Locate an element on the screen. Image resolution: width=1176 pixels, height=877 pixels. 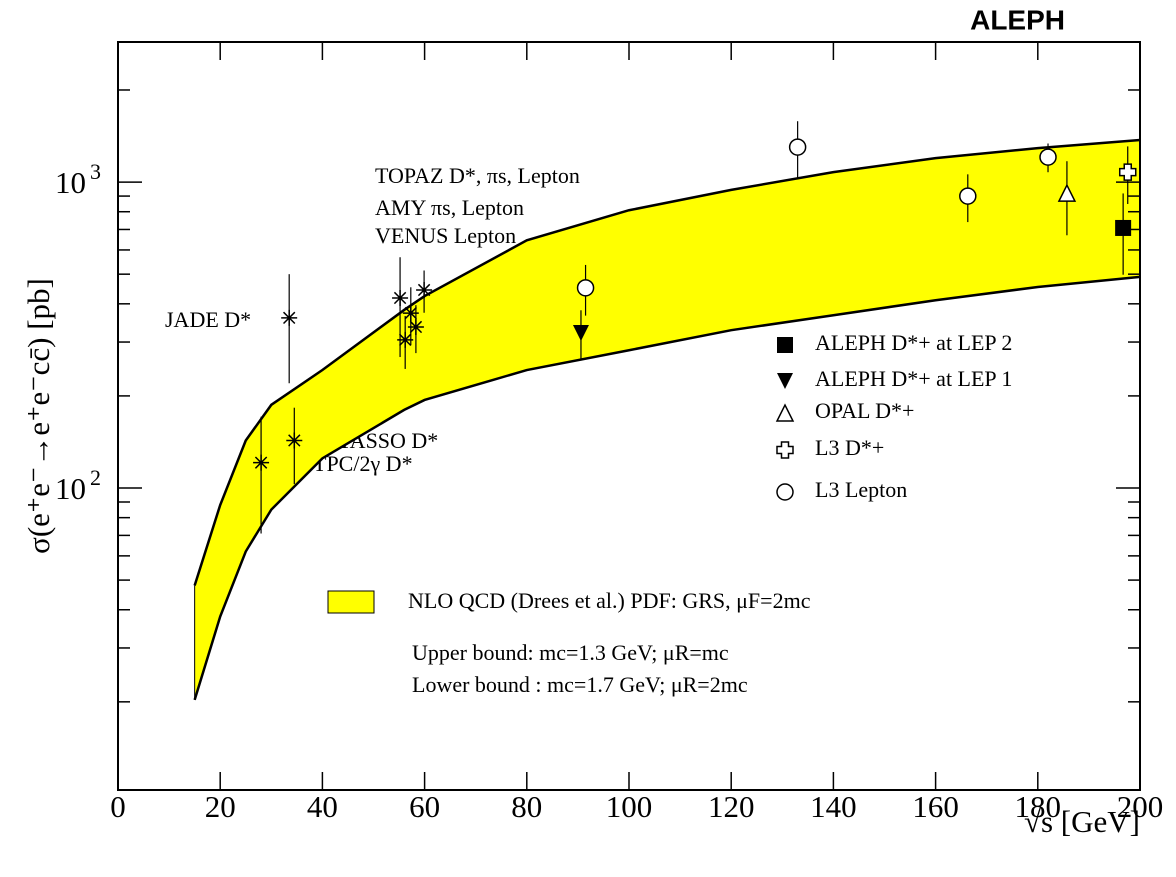
y-tick-exponent: 2 is located at coordinates (95, 477).